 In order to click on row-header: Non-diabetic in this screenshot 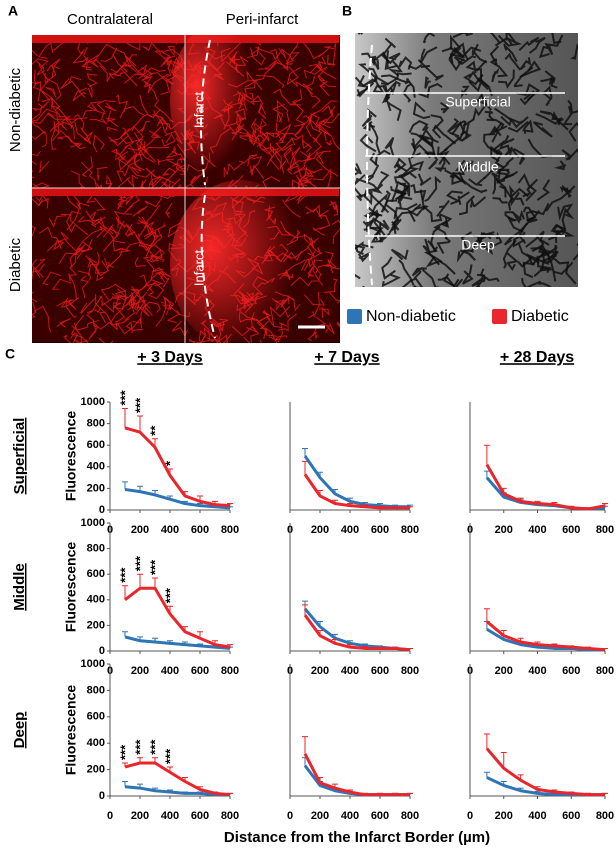, I will do `click(15, 109)`.